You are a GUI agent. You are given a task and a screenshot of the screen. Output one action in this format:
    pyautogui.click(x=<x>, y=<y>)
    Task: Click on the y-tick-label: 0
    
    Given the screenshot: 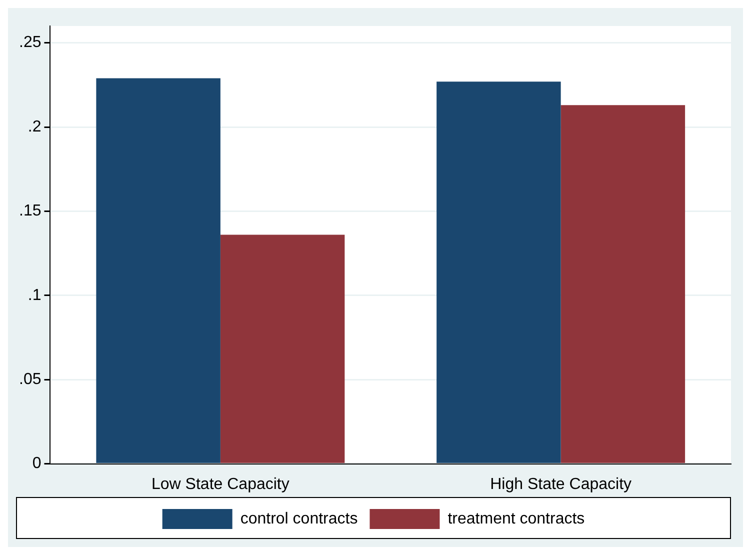 What is the action you would take?
    pyautogui.click(x=37, y=463)
    